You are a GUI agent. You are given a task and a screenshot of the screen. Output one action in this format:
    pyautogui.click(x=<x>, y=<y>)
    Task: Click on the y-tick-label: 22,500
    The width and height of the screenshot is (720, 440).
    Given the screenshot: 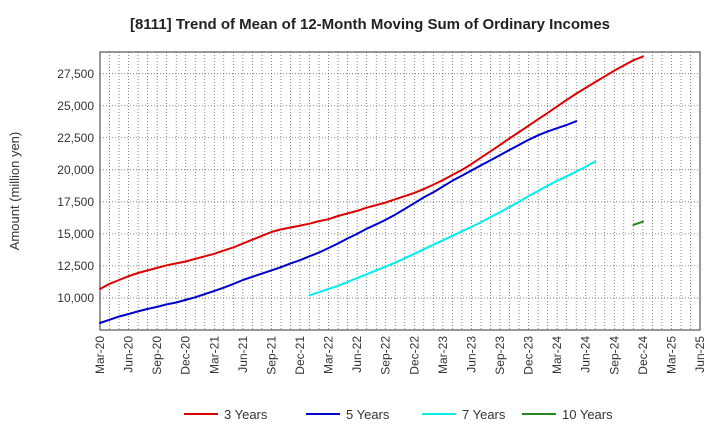 What is the action you would take?
    pyautogui.click(x=75, y=138)
    